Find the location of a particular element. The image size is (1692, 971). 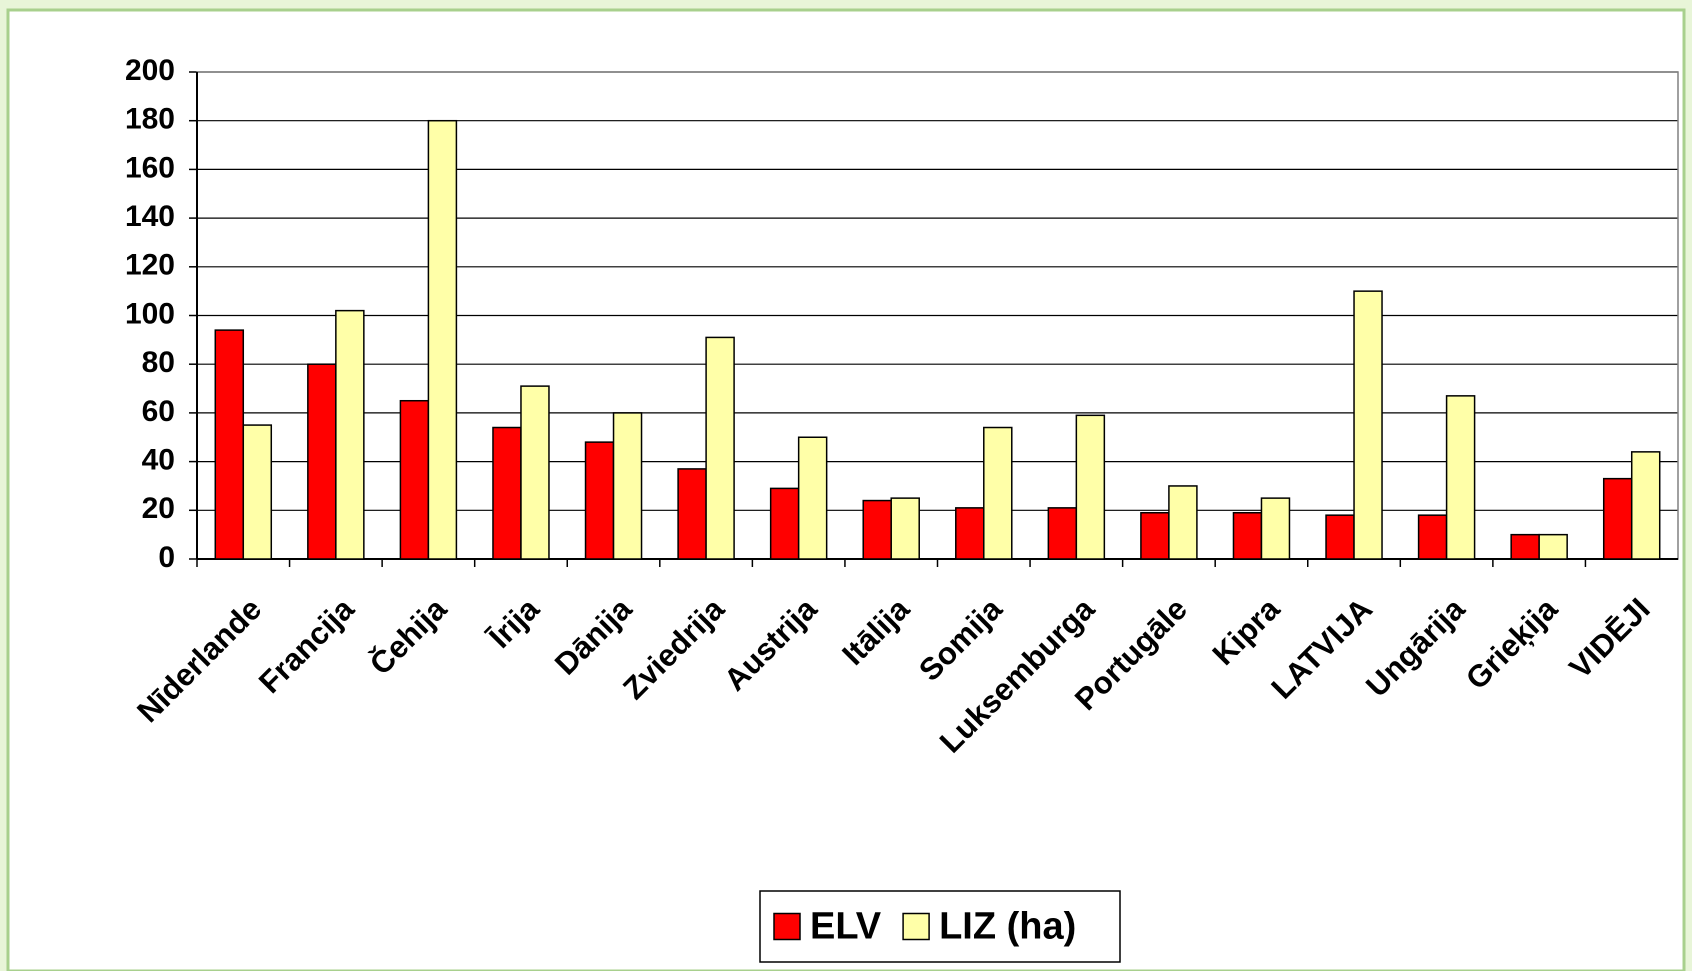

y-tick-label: 140 is located at coordinates (150, 216).